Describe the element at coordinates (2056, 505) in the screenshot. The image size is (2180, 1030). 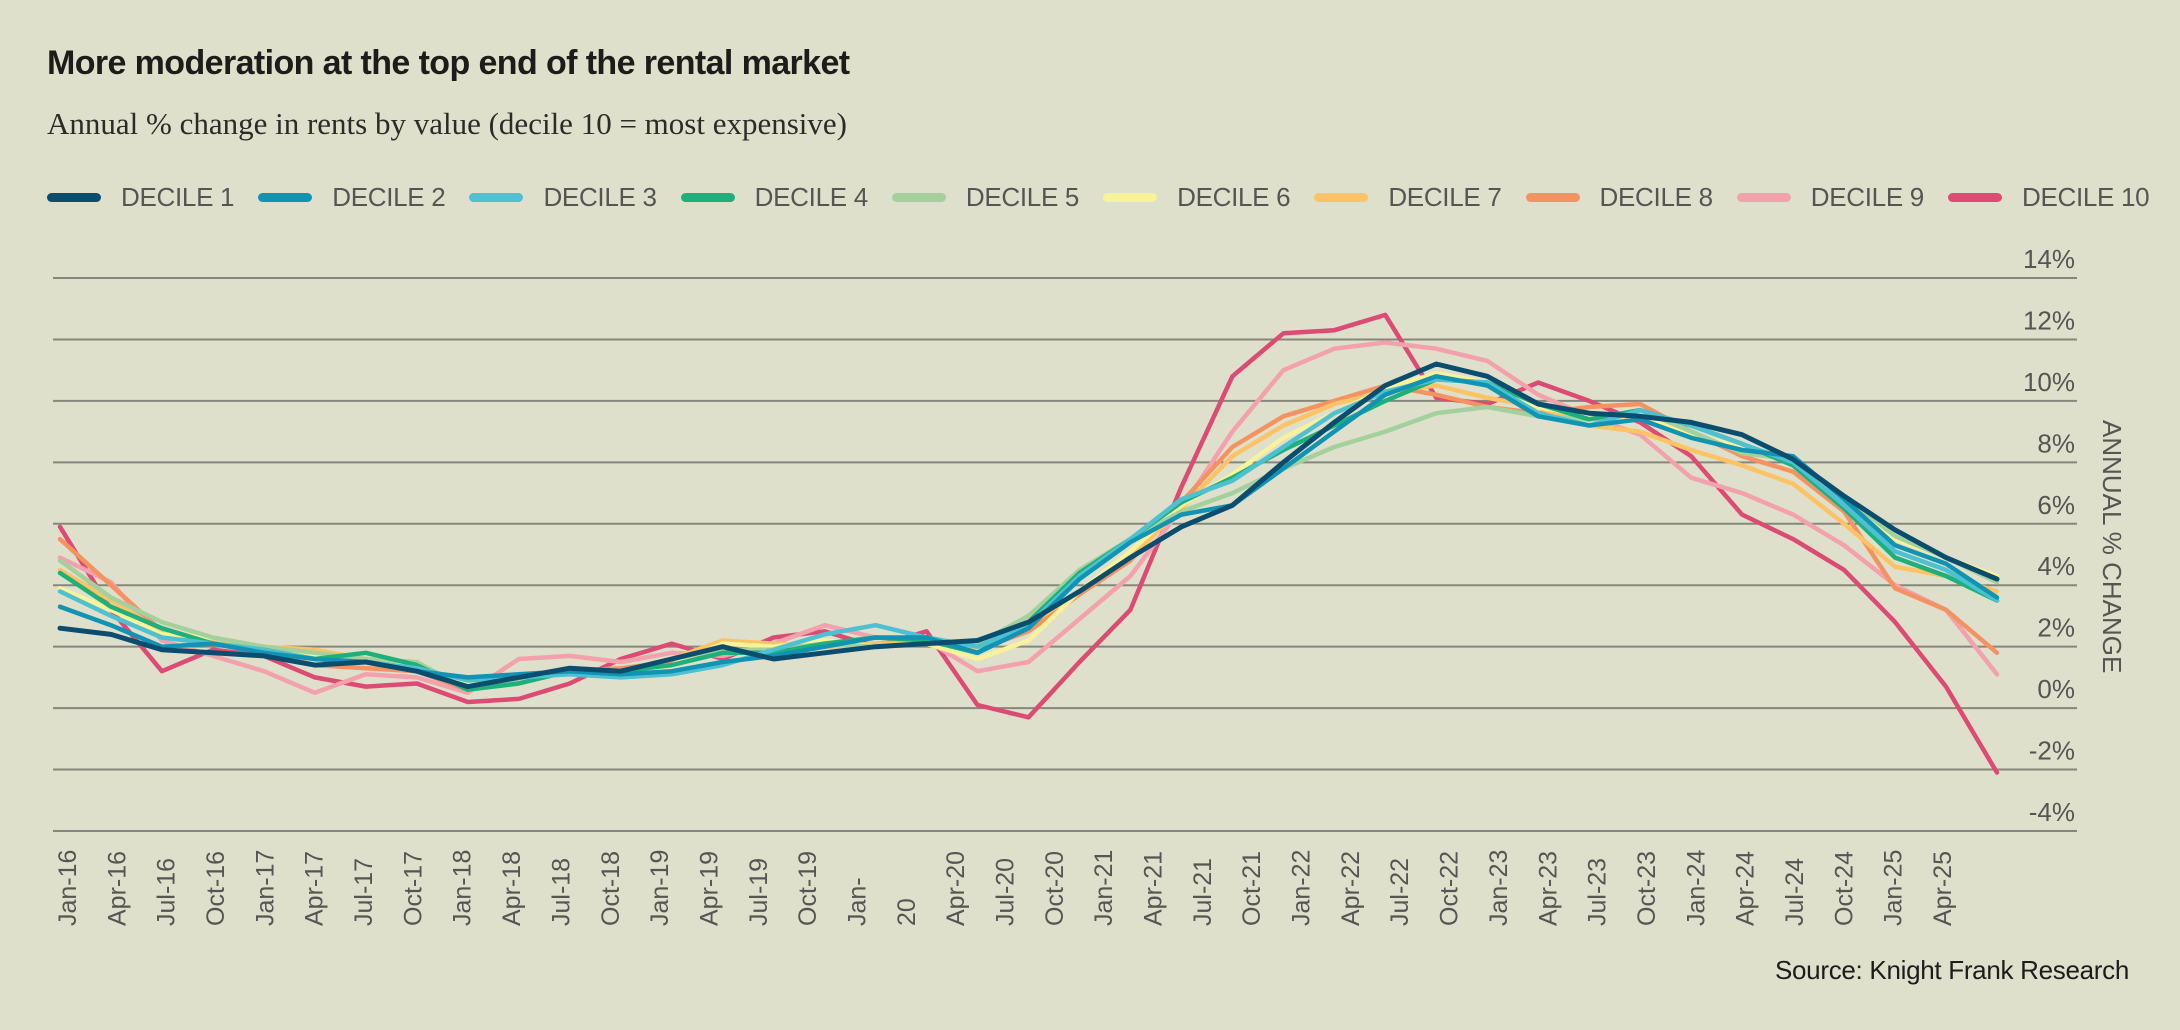
I see `y-tick-label: 6%` at that location.